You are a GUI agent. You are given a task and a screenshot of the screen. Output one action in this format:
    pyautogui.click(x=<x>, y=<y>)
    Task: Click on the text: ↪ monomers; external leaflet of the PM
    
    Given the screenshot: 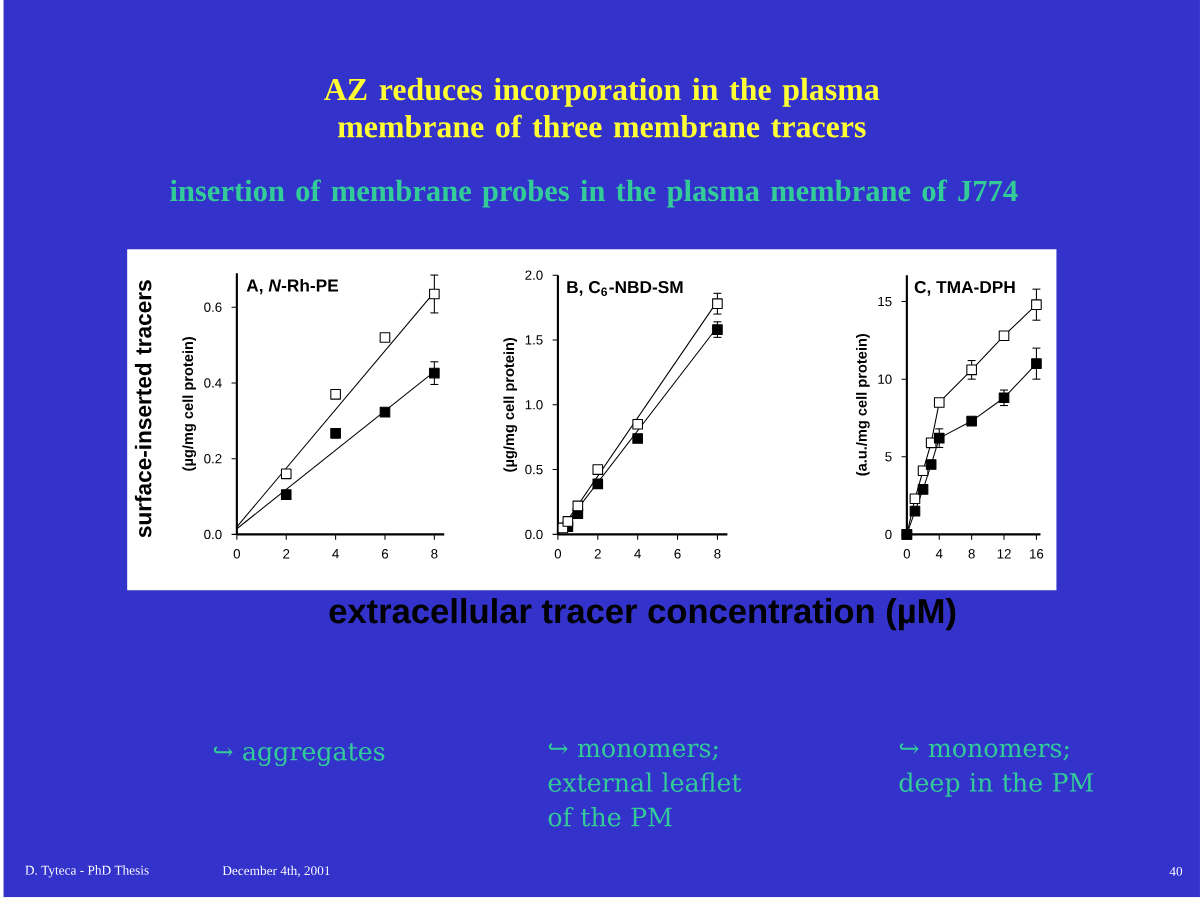 What is the action you would take?
    pyautogui.click(x=645, y=785)
    